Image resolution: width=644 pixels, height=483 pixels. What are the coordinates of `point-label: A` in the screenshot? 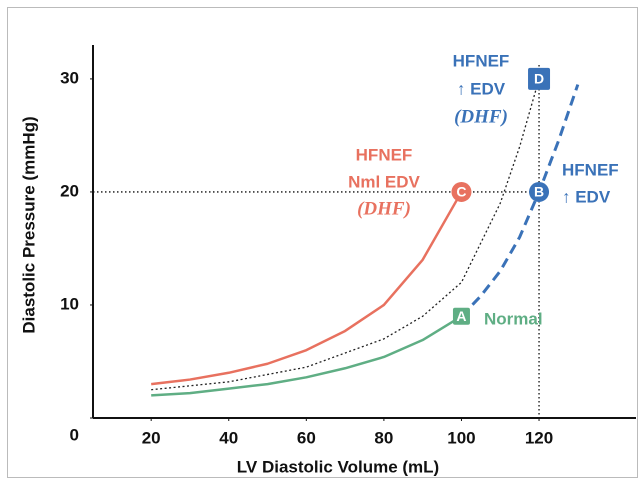 It's located at (461, 316).